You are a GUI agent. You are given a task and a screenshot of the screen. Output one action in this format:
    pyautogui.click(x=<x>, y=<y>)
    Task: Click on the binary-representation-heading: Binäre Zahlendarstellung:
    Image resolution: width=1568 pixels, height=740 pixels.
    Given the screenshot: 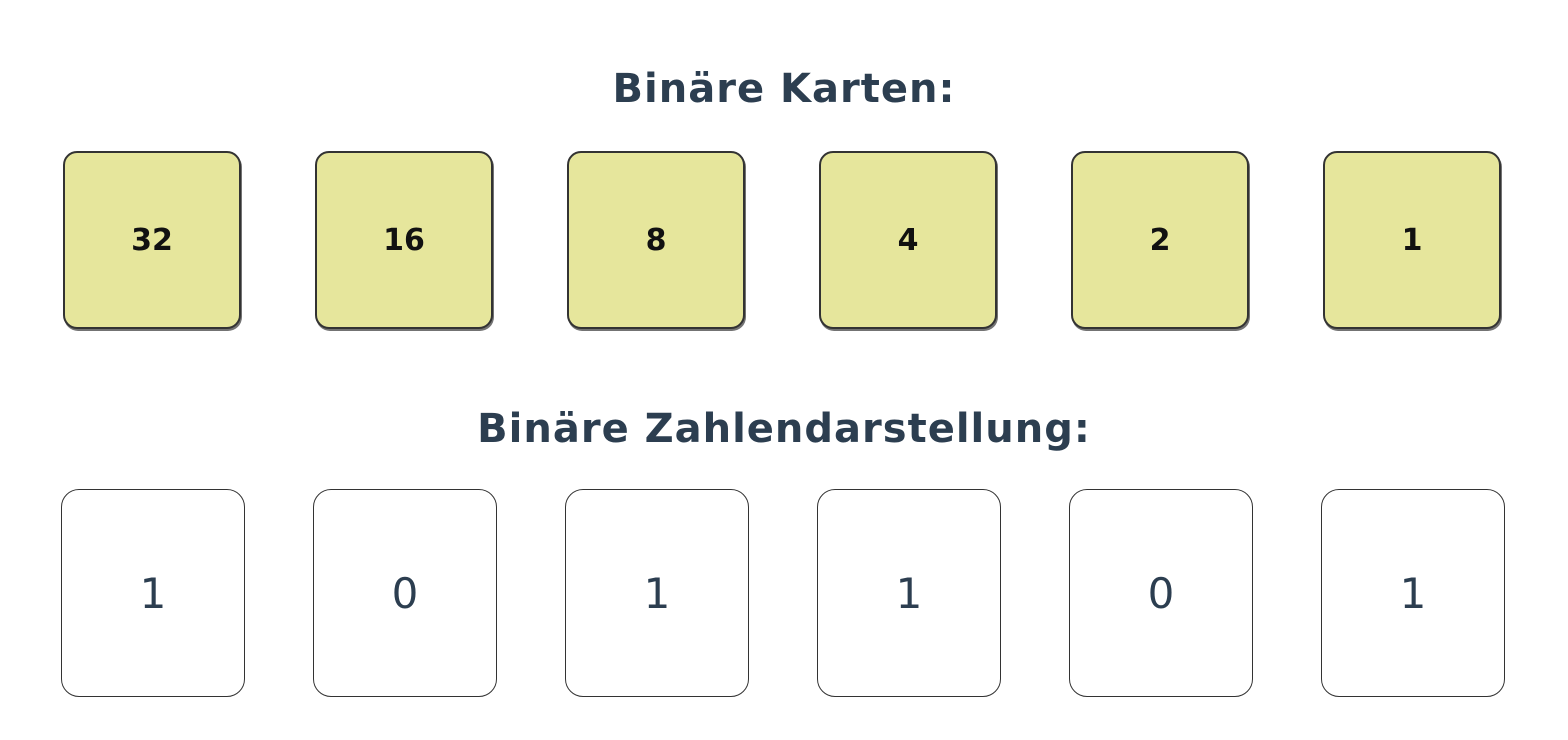 What is the action you would take?
    pyautogui.click(x=784, y=429)
    